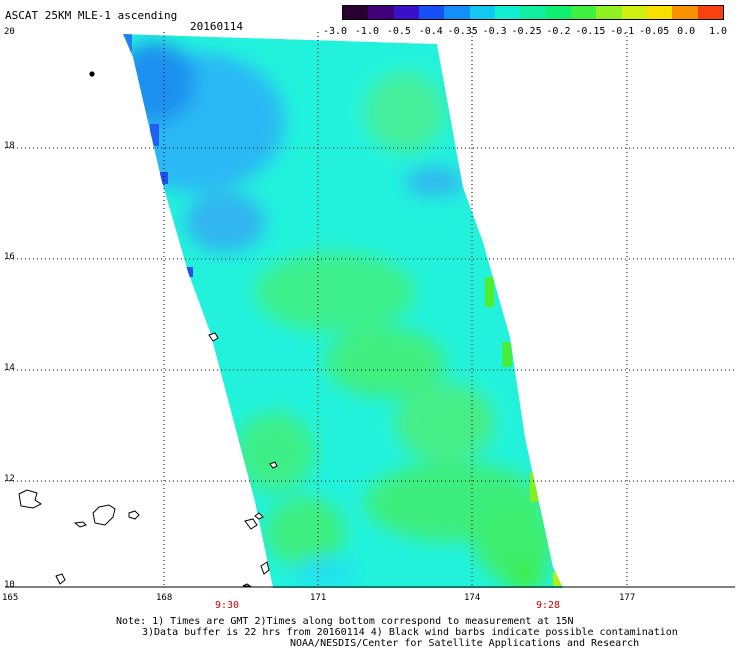 This screenshot has width=740, height=650. What do you see at coordinates (9, 146) in the screenshot?
I see `lat-label-18: 18` at bounding box center [9, 146].